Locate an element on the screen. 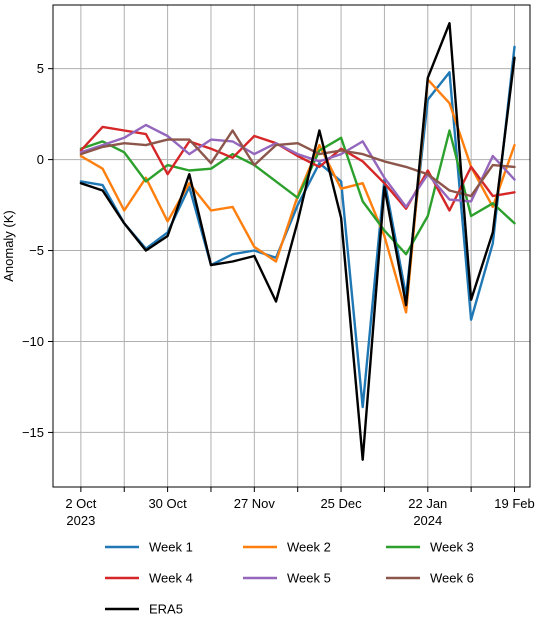  x-tick-label: 30 Oct is located at coordinates (167, 503).